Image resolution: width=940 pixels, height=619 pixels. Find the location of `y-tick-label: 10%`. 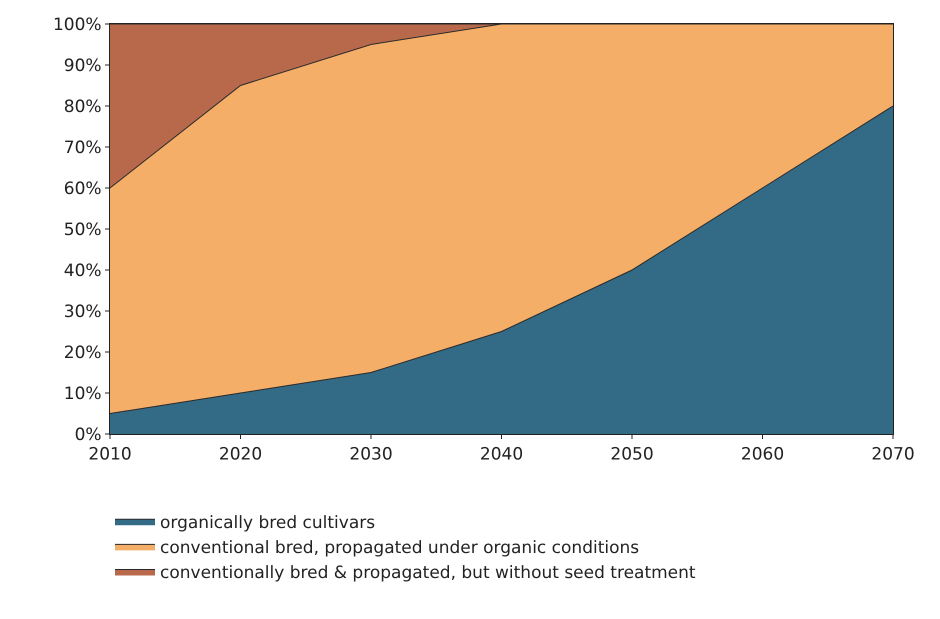

y-tick-label: 10% is located at coordinates (83, 394).